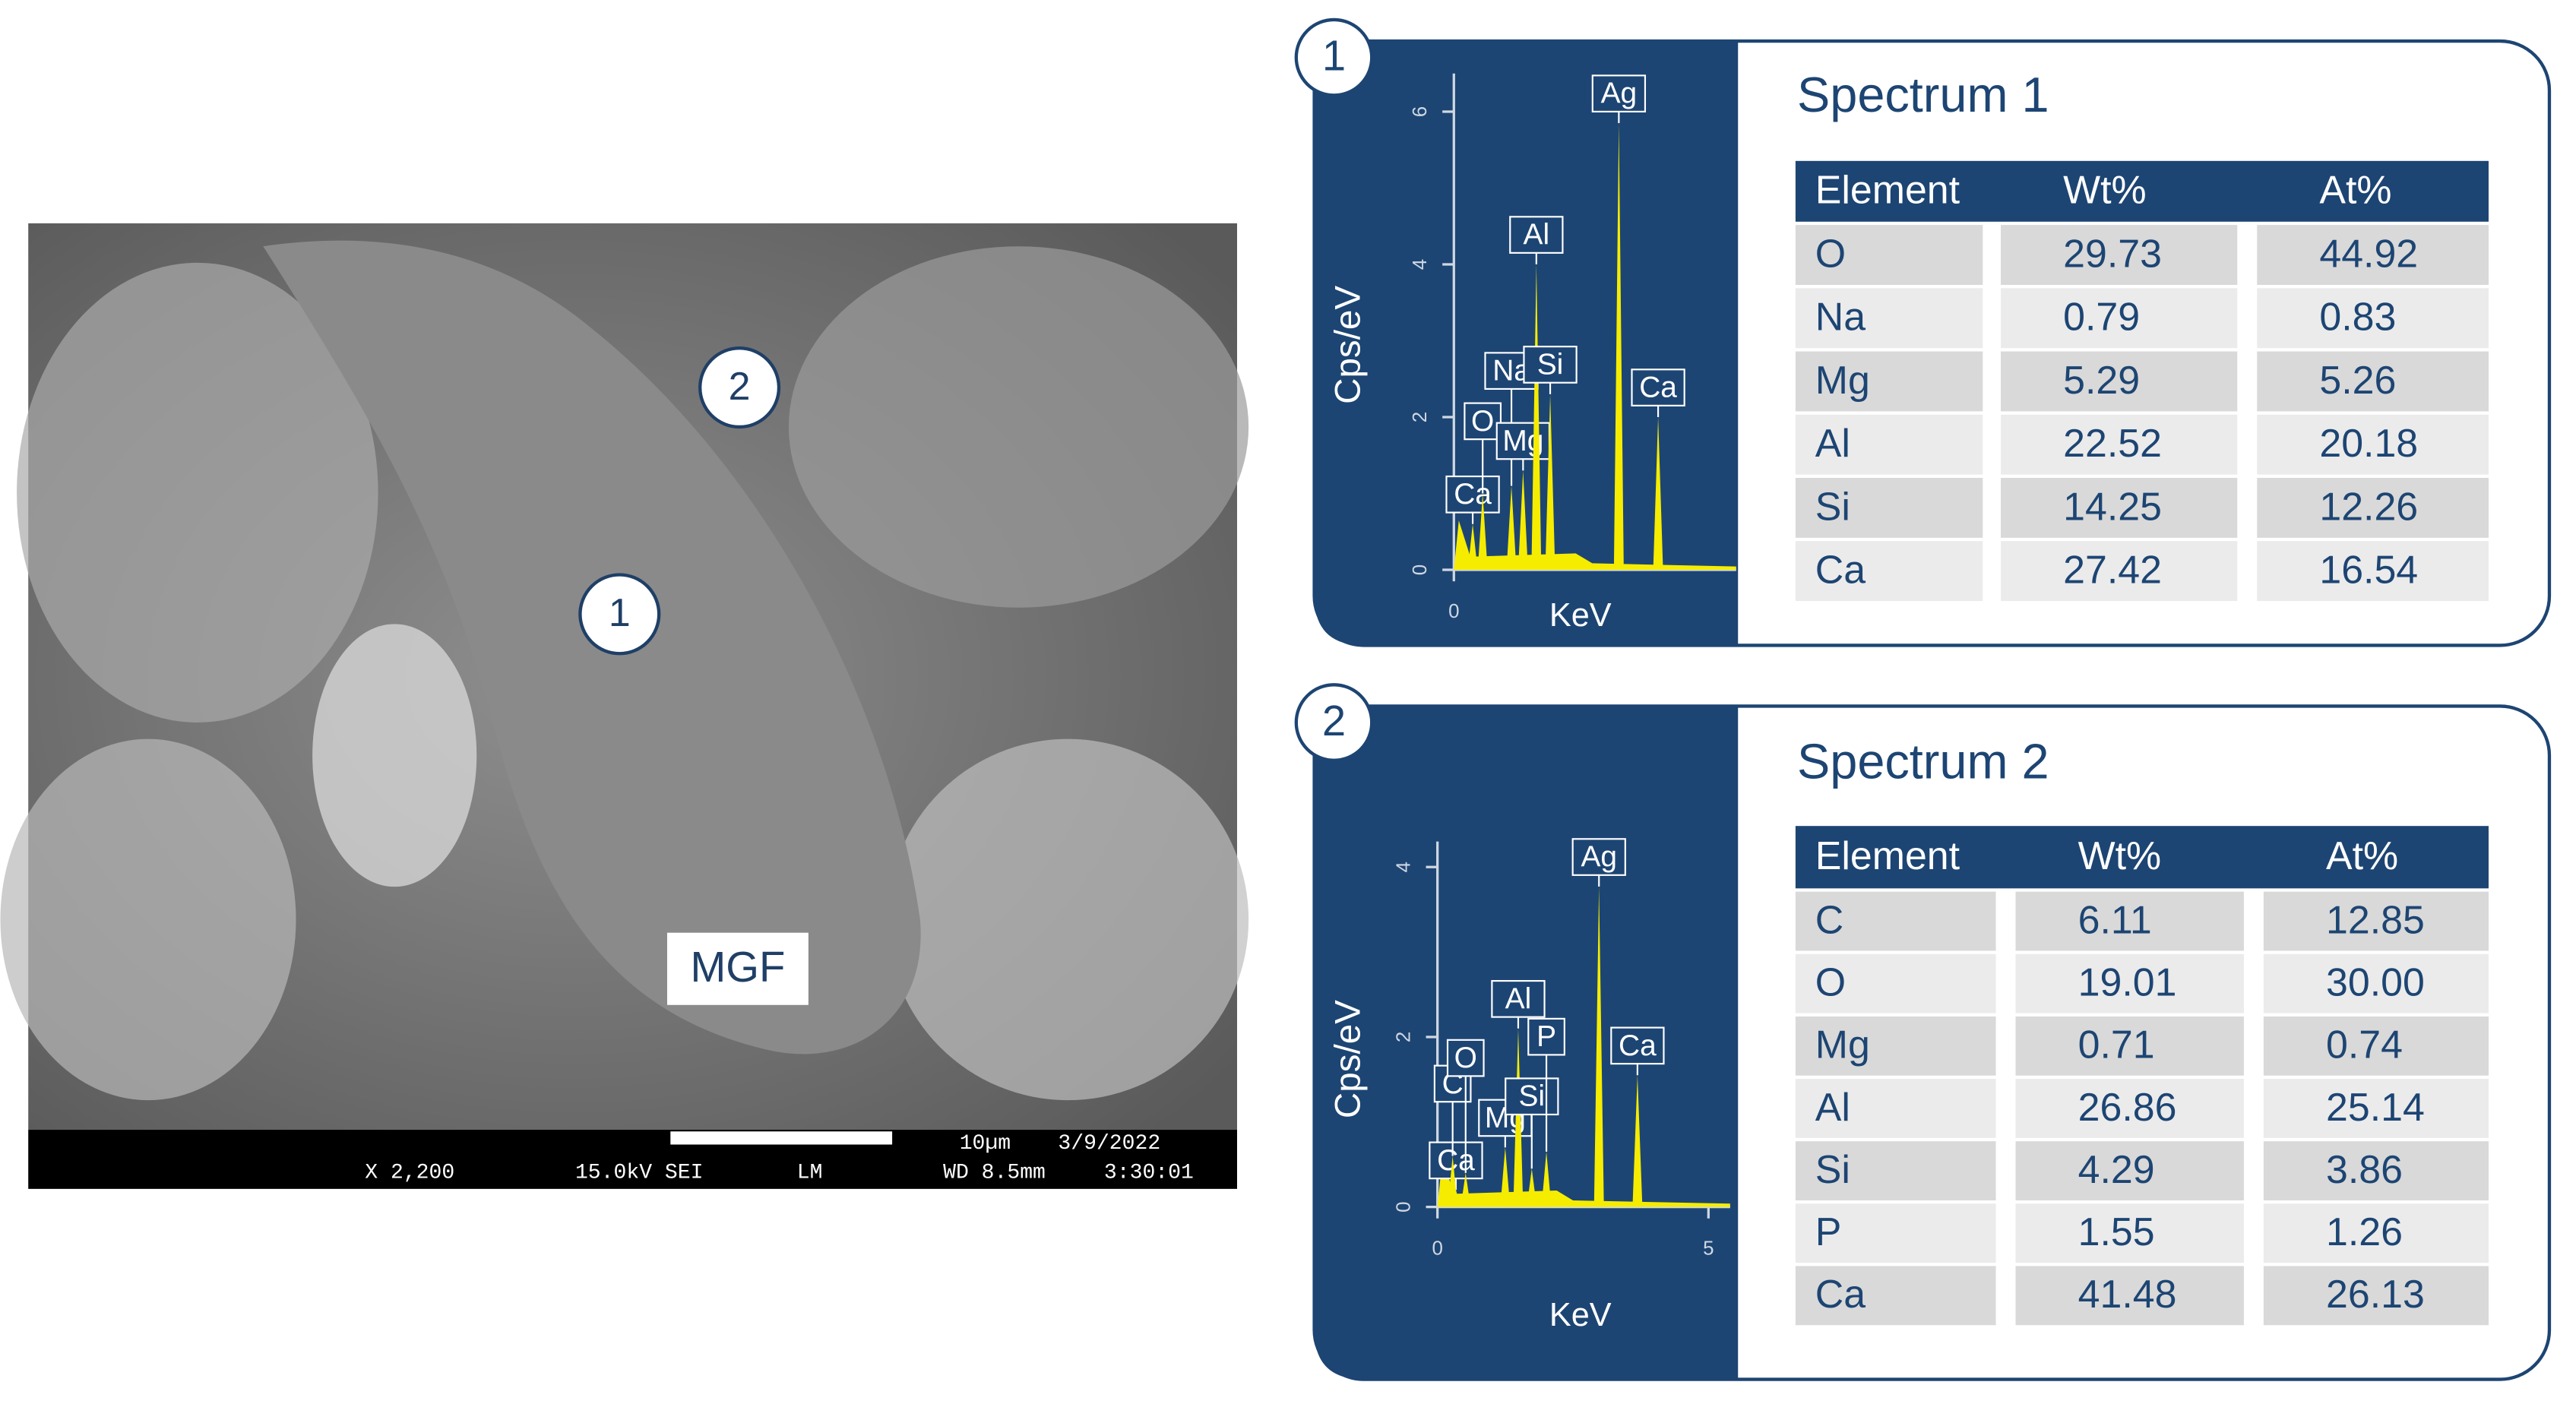  What do you see at coordinates (1403, 1037) in the screenshot?
I see `y-tick-label: 2` at bounding box center [1403, 1037].